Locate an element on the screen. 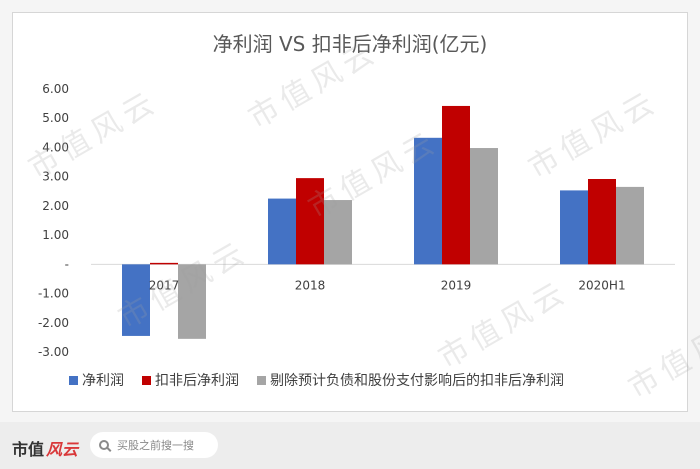 This screenshot has width=700, height=469. brand-text: 市值 is located at coordinates (28, 449).